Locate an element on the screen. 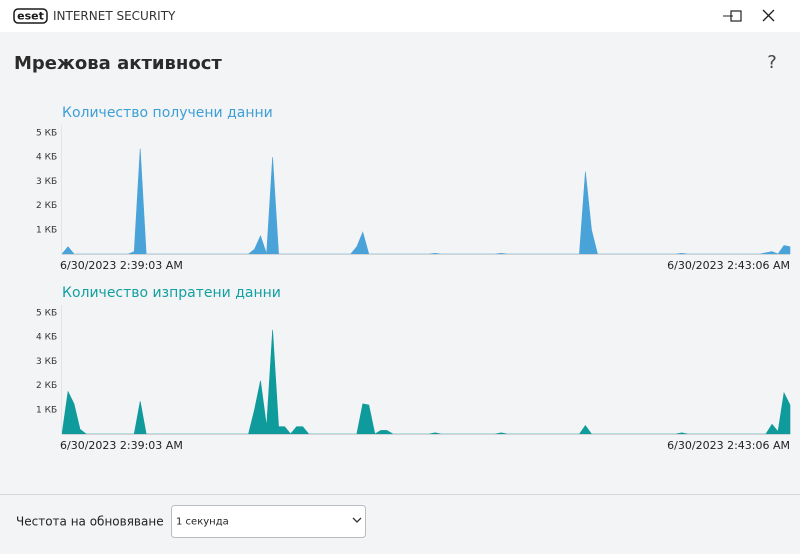 This screenshot has height=554, width=800. select-value: 1 секунда is located at coordinates (202, 522).